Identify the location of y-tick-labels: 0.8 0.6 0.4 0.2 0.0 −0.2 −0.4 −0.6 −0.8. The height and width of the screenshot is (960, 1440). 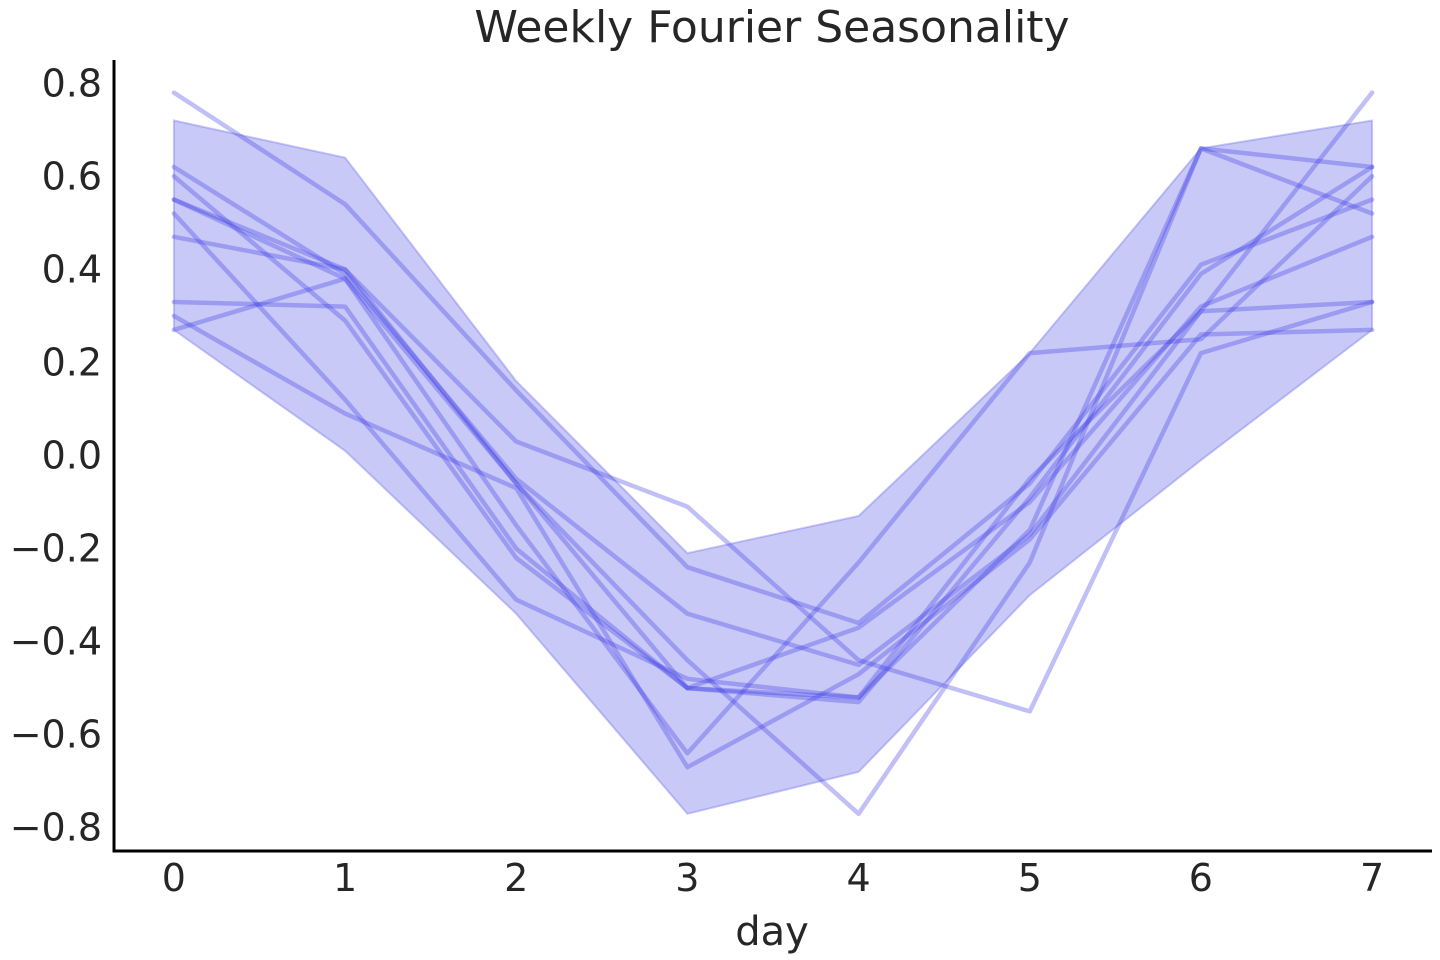
(56, 455).